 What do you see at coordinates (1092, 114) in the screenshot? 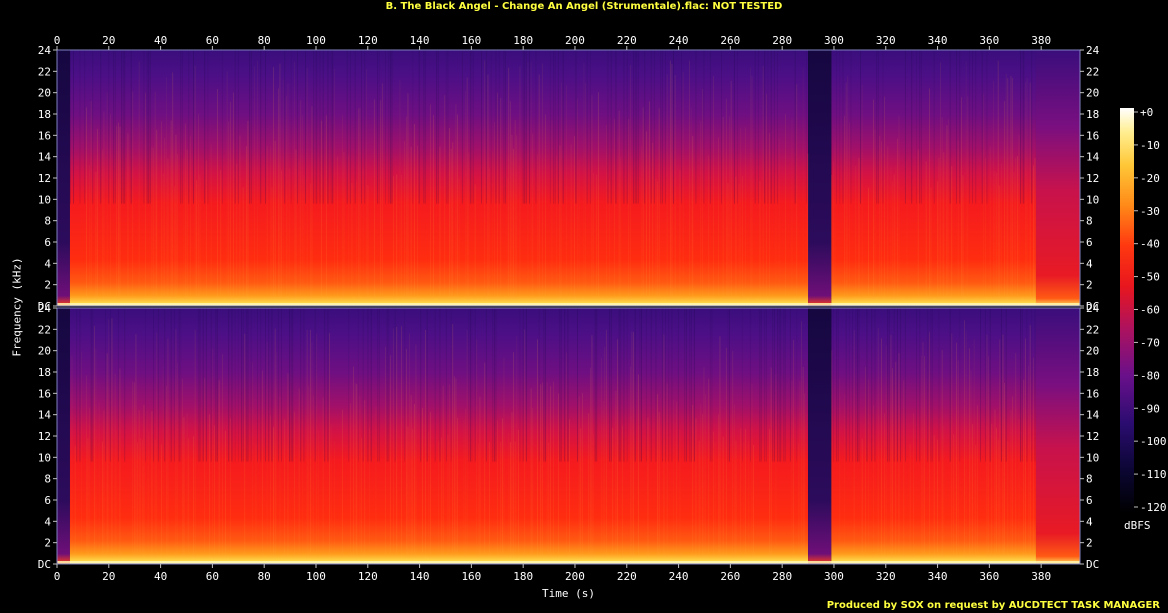
I see `y-tick-label-right: 18` at bounding box center [1092, 114].